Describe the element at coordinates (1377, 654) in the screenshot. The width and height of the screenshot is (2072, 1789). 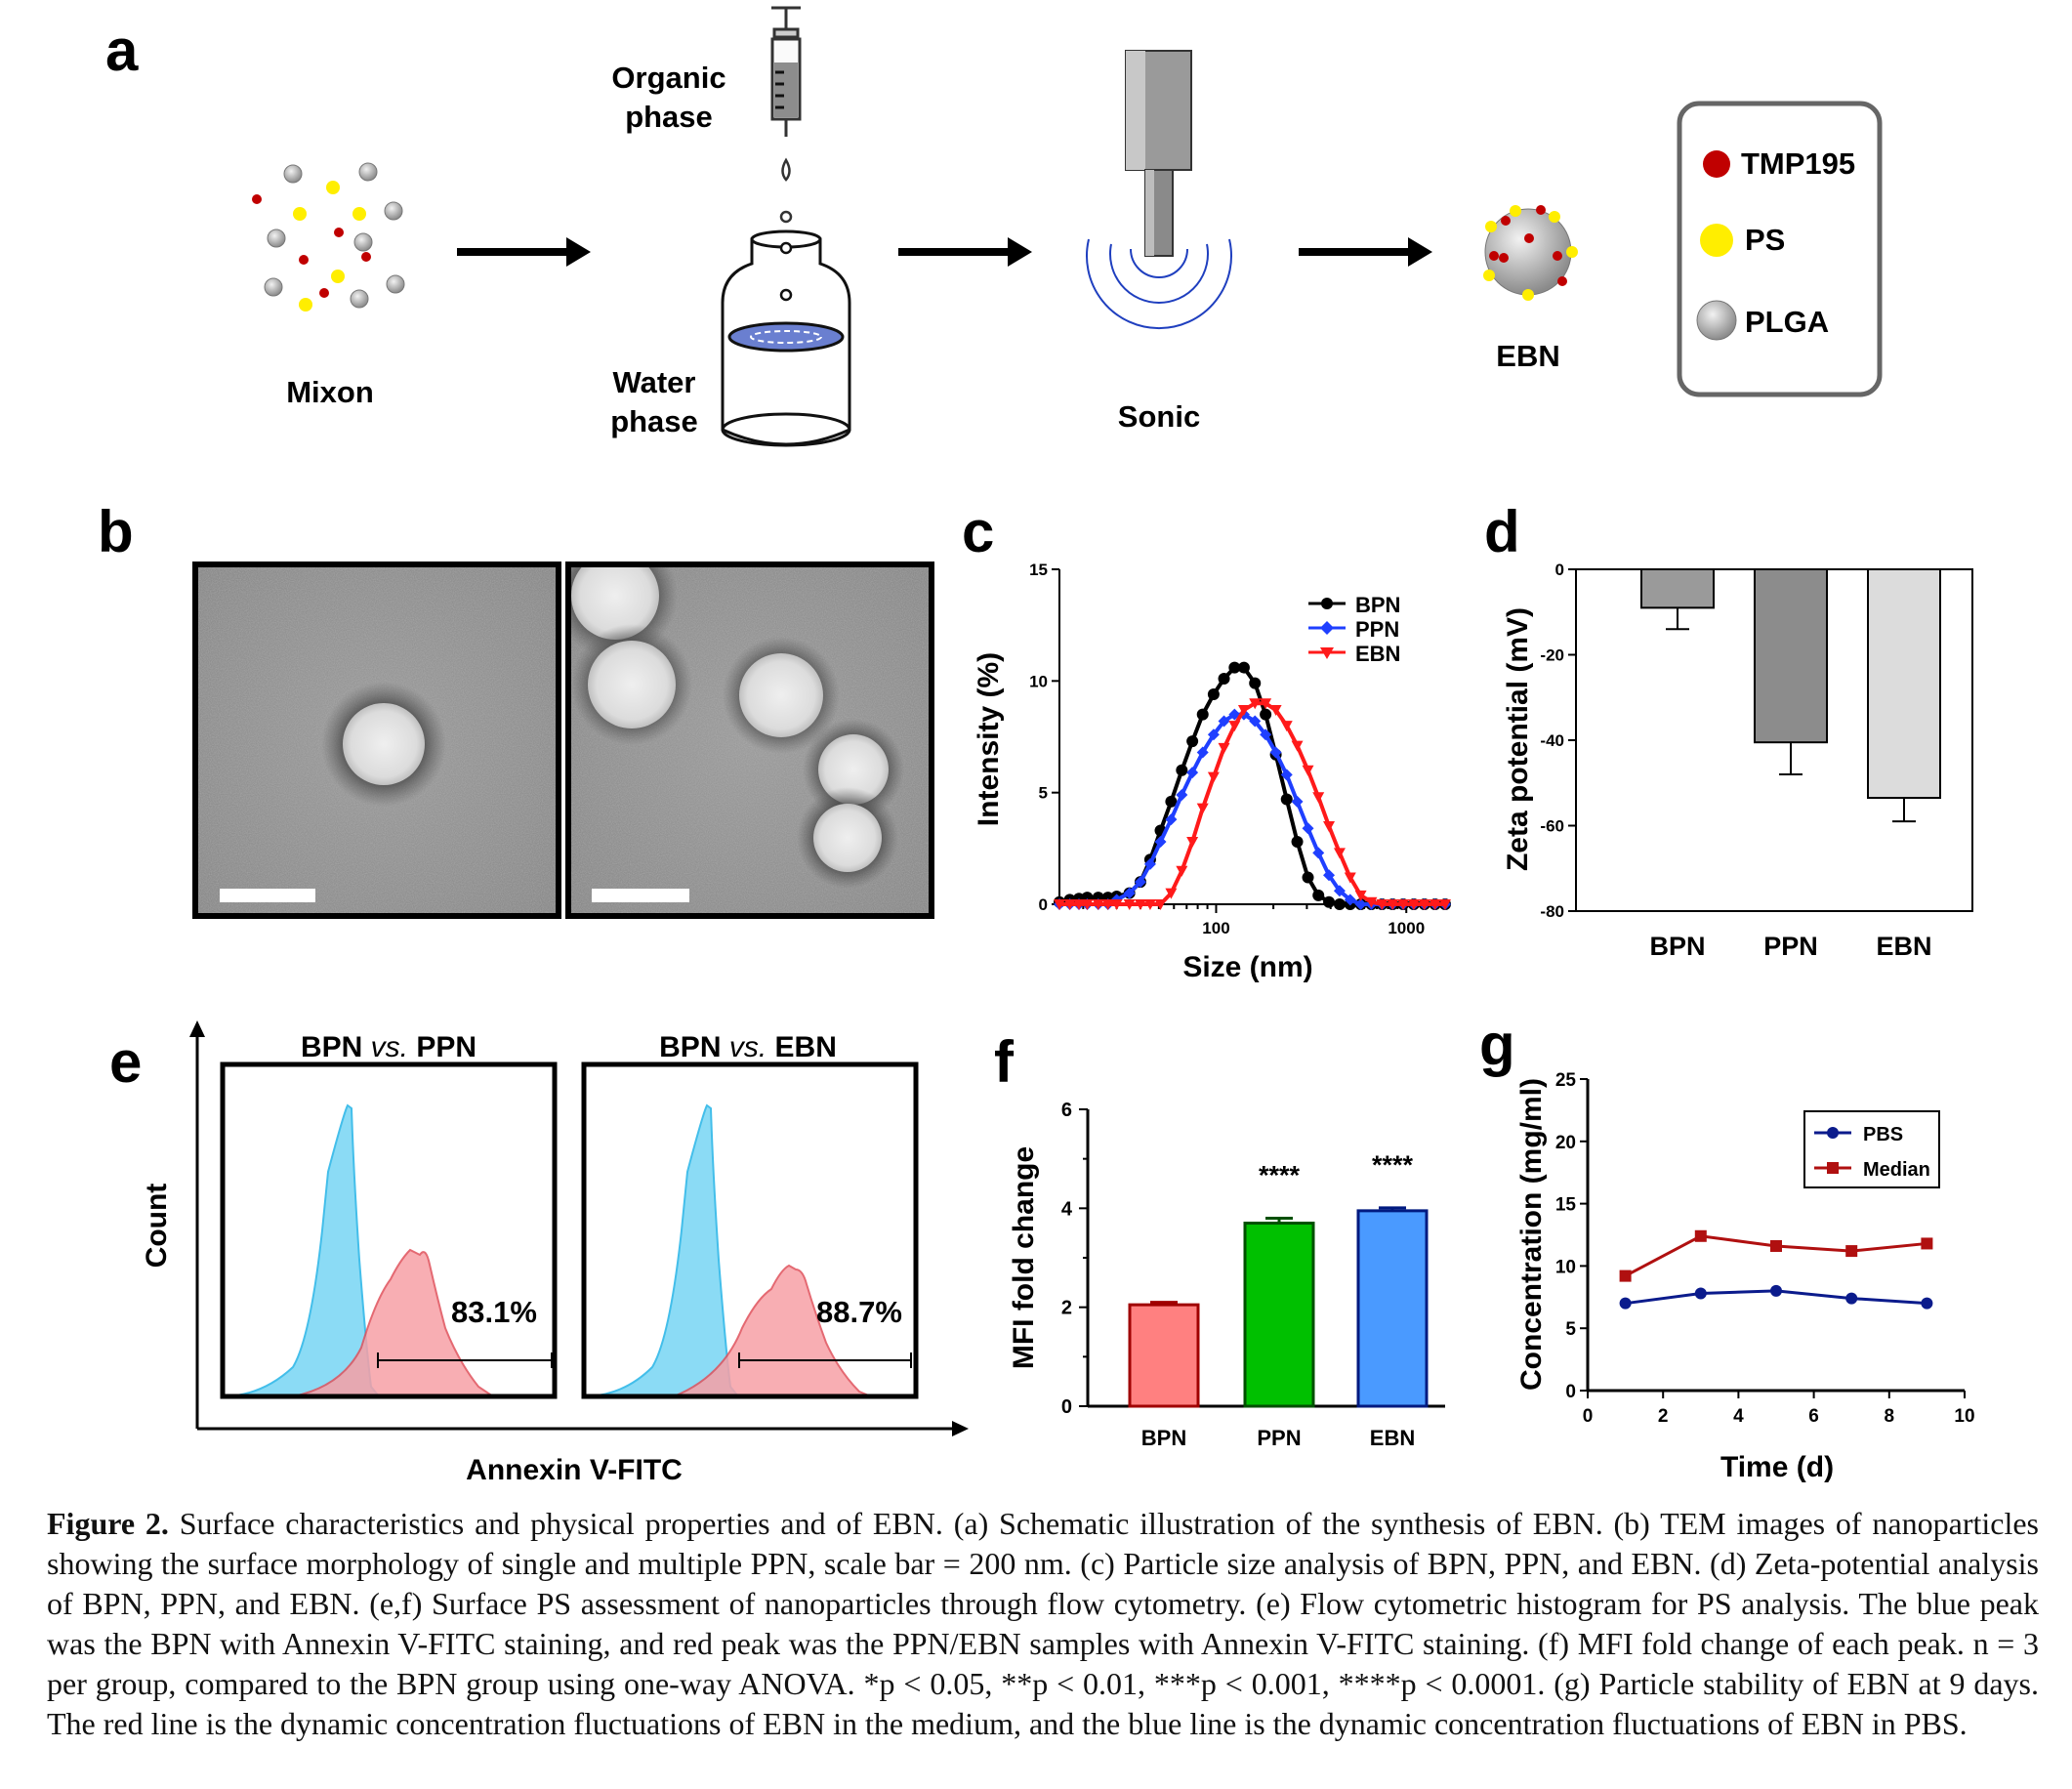
I see `c-legend-ebn: EBN` at that location.